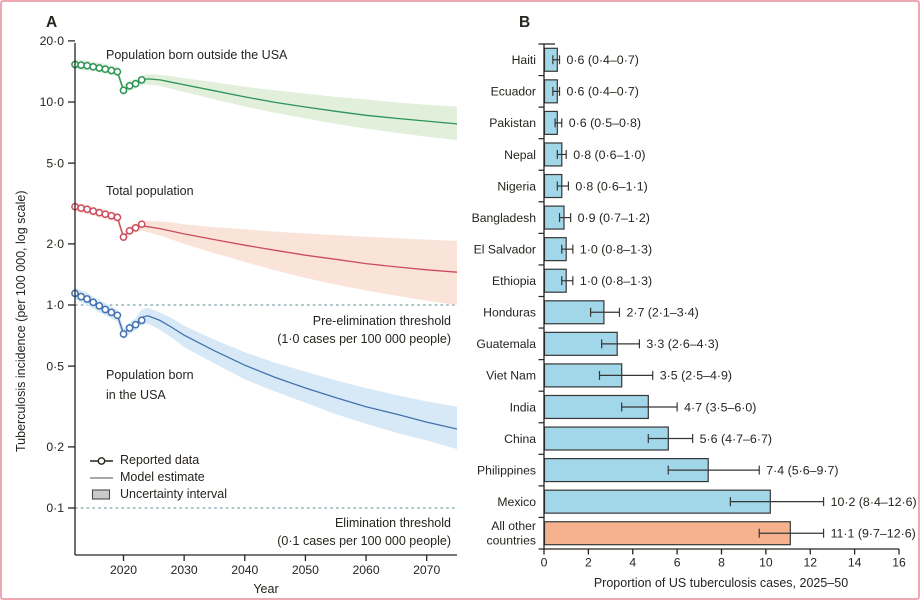 The image size is (920, 600). Describe the element at coordinates (364, 338) in the screenshot. I see `pre-elimination-threshold-sub: (1·0 cases per 100 000 people)` at that location.